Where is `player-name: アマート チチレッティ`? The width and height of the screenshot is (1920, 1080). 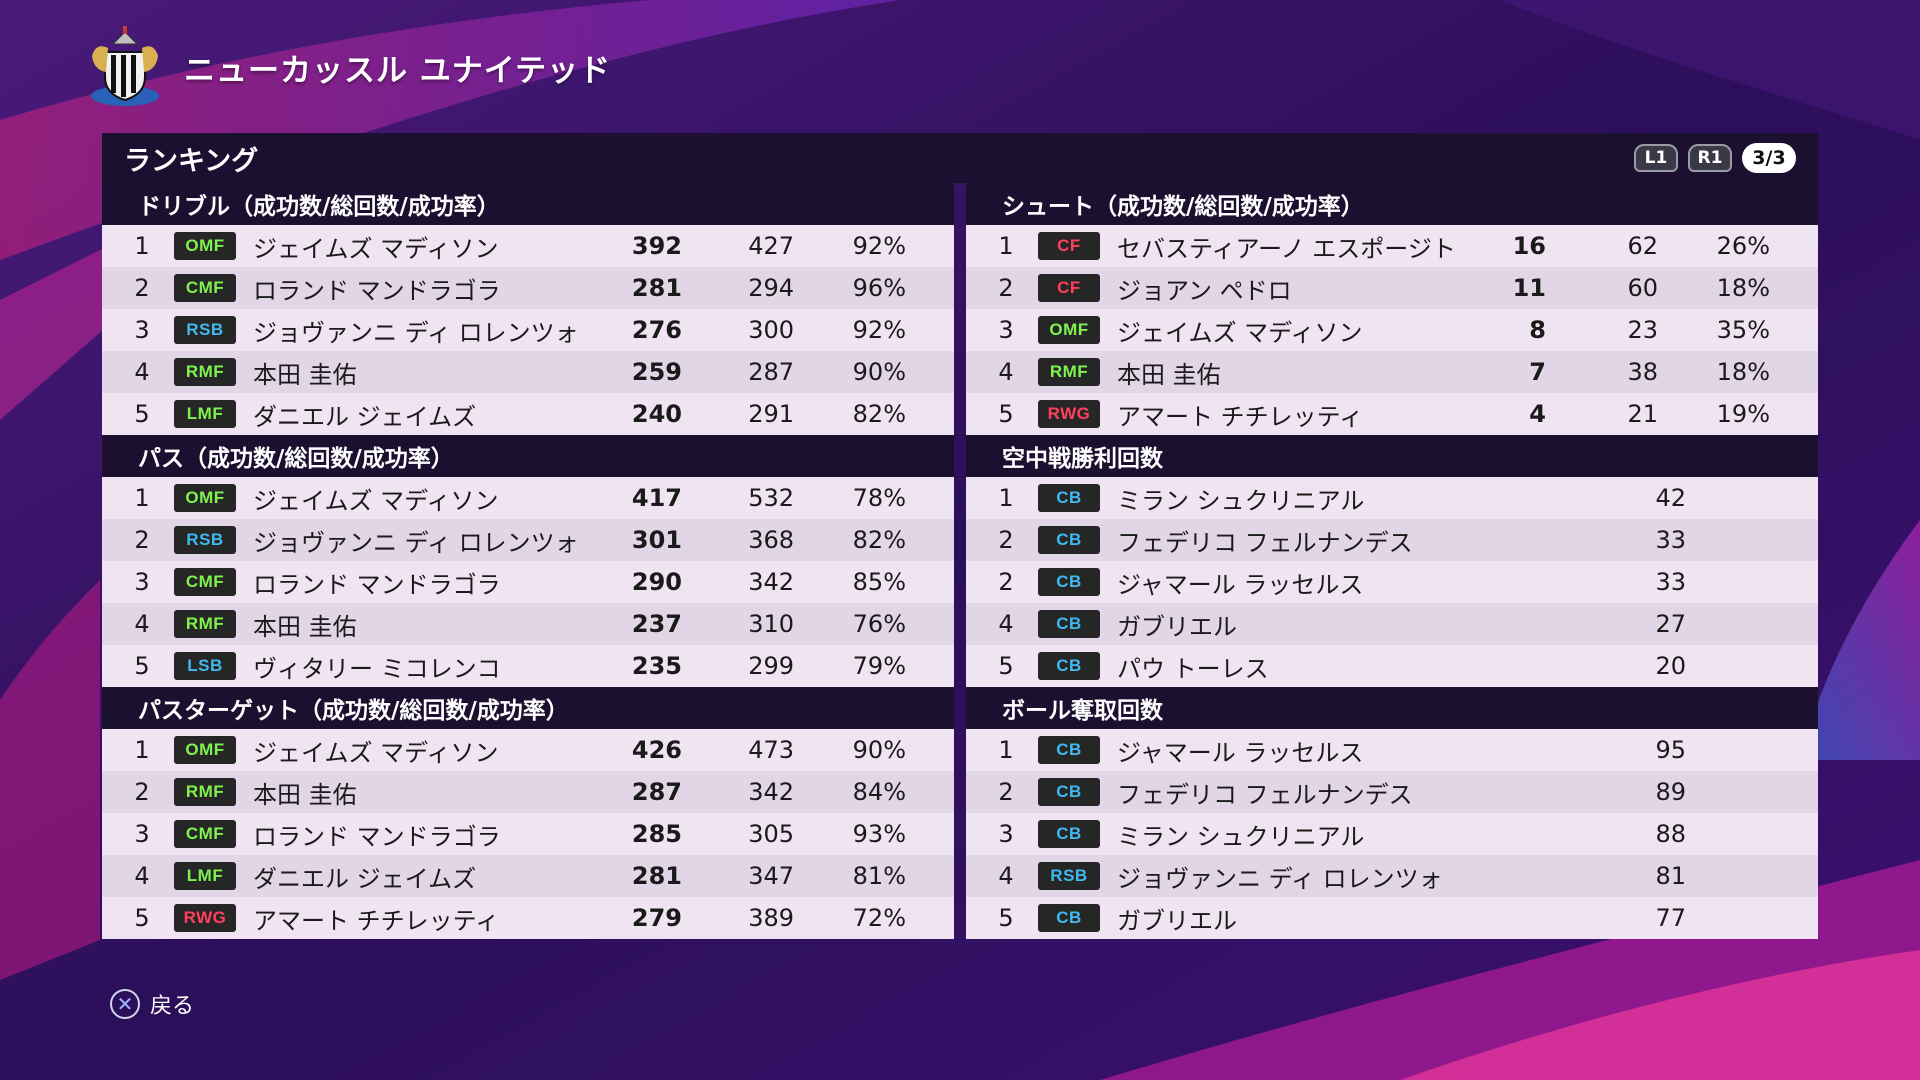
player-name: アマート チチレッティ is located at coordinates (1240, 416).